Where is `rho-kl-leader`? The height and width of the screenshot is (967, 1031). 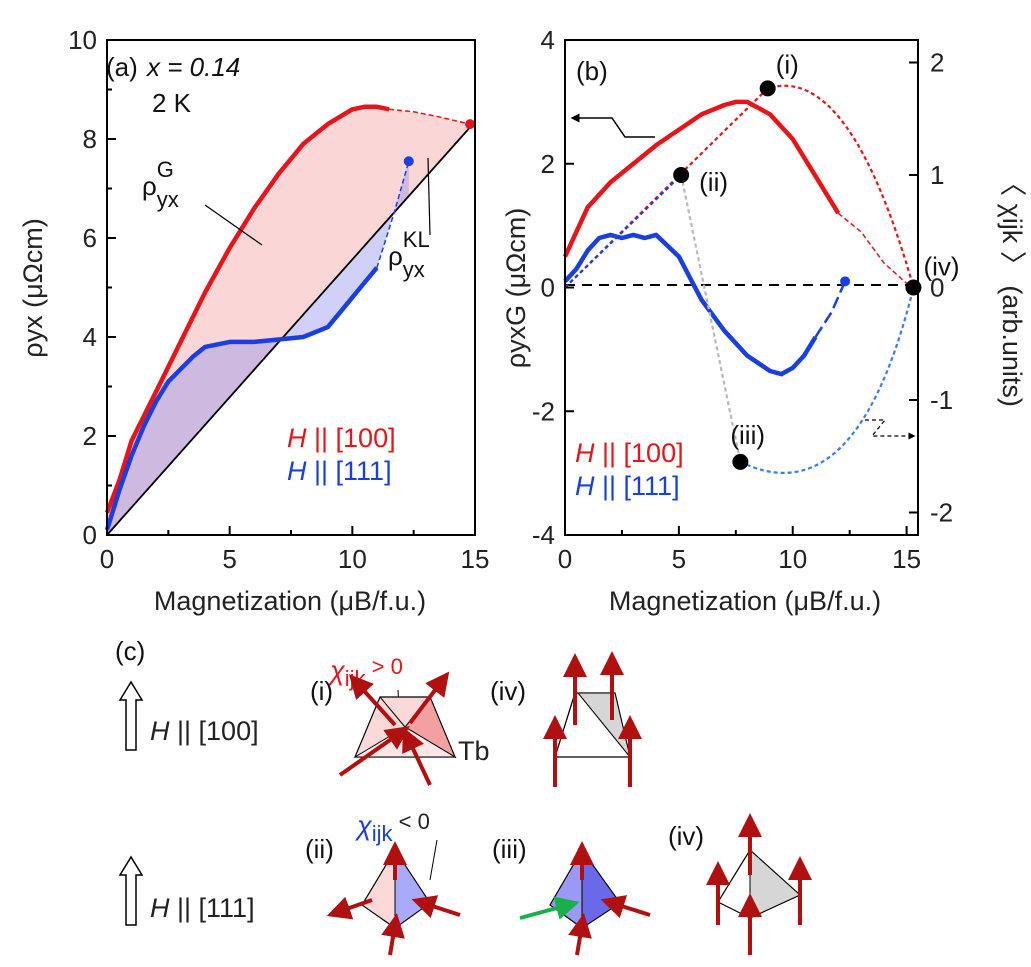 rho-kl-leader is located at coordinates (429, 196).